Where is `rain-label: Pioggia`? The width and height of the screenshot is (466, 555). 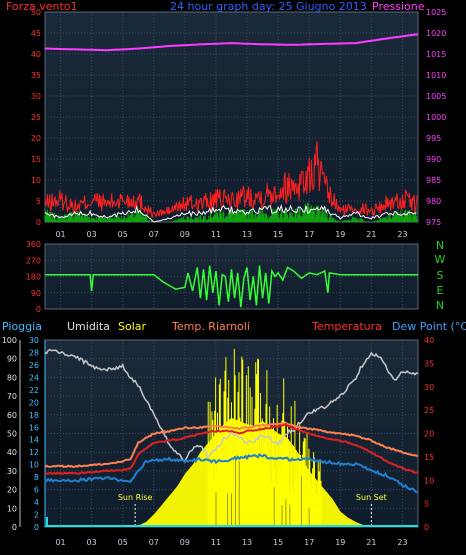 rain-label: Pioggia is located at coordinates (22, 326).